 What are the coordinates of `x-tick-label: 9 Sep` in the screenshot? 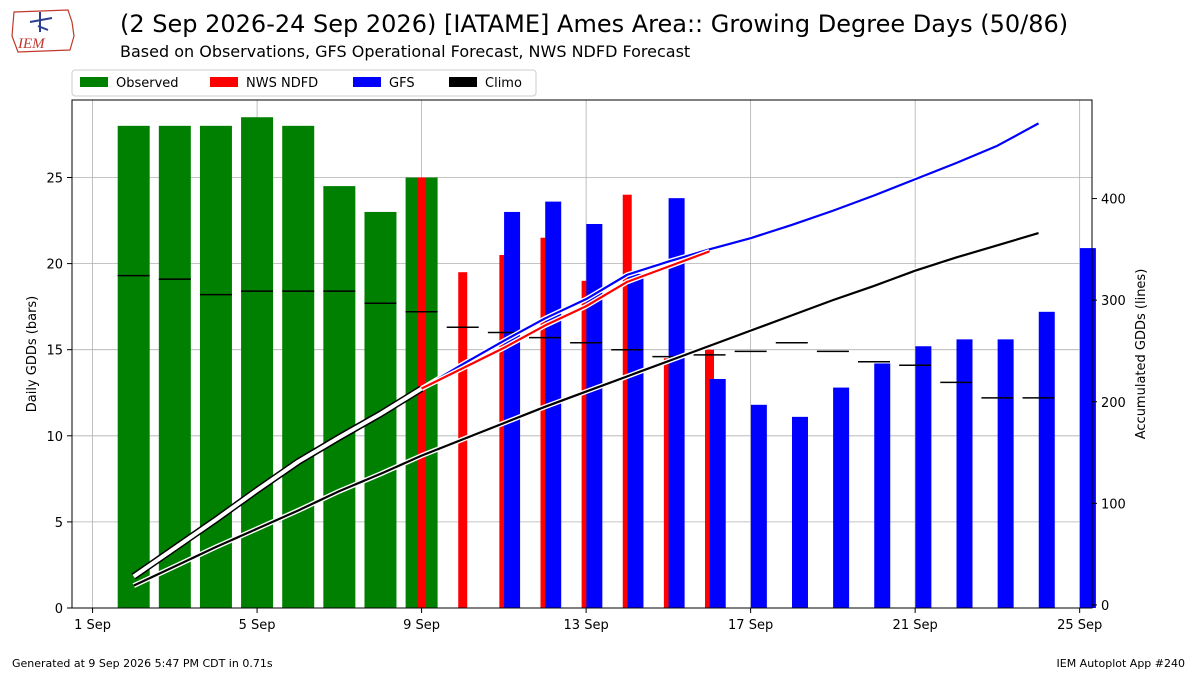 It's located at (421, 625).